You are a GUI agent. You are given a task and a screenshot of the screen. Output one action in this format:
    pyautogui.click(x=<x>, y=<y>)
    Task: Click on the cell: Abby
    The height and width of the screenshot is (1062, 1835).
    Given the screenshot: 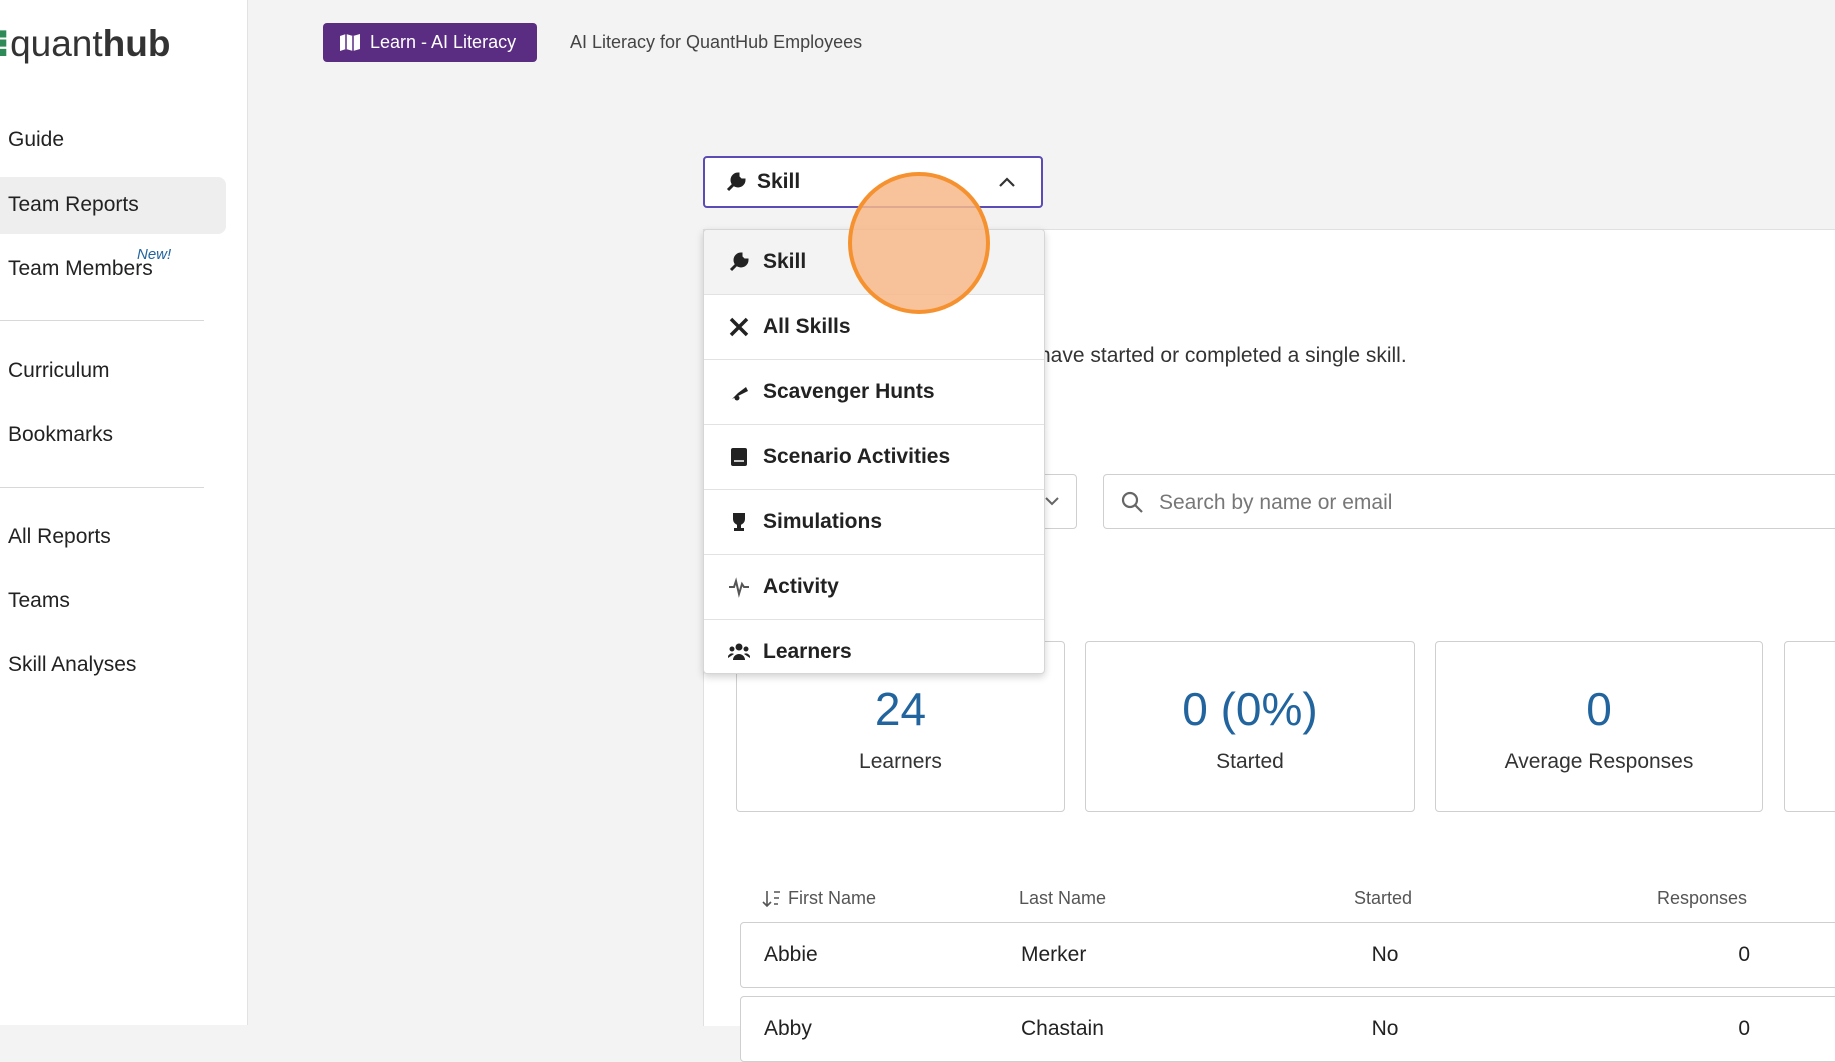 What is the action you would take?
    pyautogui.click(x=788, y=1028)
    